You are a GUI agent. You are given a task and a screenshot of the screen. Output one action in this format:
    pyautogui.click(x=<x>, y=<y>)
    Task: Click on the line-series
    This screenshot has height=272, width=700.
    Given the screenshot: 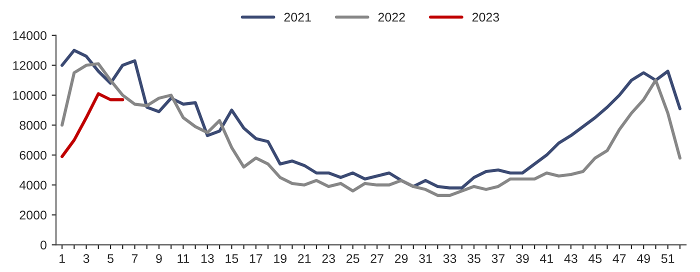 What is the action you would take?
    pyautogui.click(x=92, y=125)
    